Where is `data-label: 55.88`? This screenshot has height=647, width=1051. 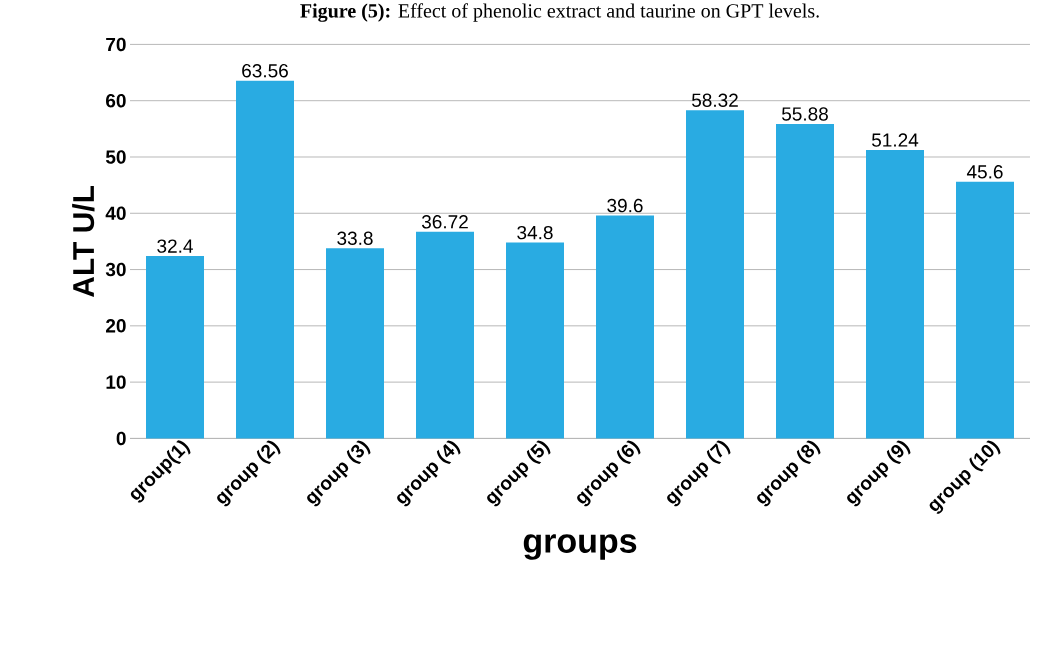
data-label: 55.88 is located at coordinates (804, 114).